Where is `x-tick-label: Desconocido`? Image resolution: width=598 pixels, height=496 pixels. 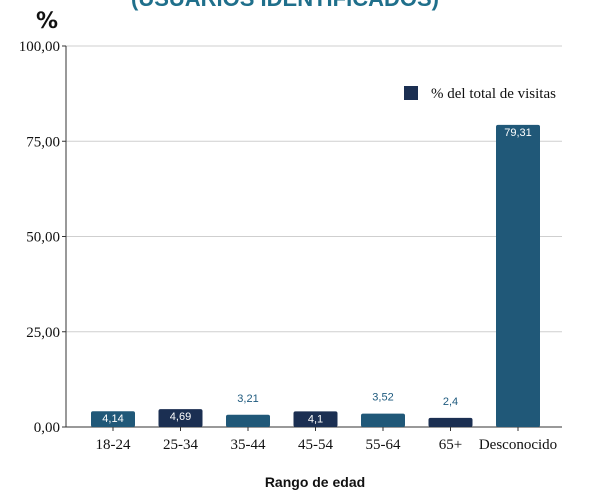
x-tick-label: Desconocido is located at coordinates (518, 445).